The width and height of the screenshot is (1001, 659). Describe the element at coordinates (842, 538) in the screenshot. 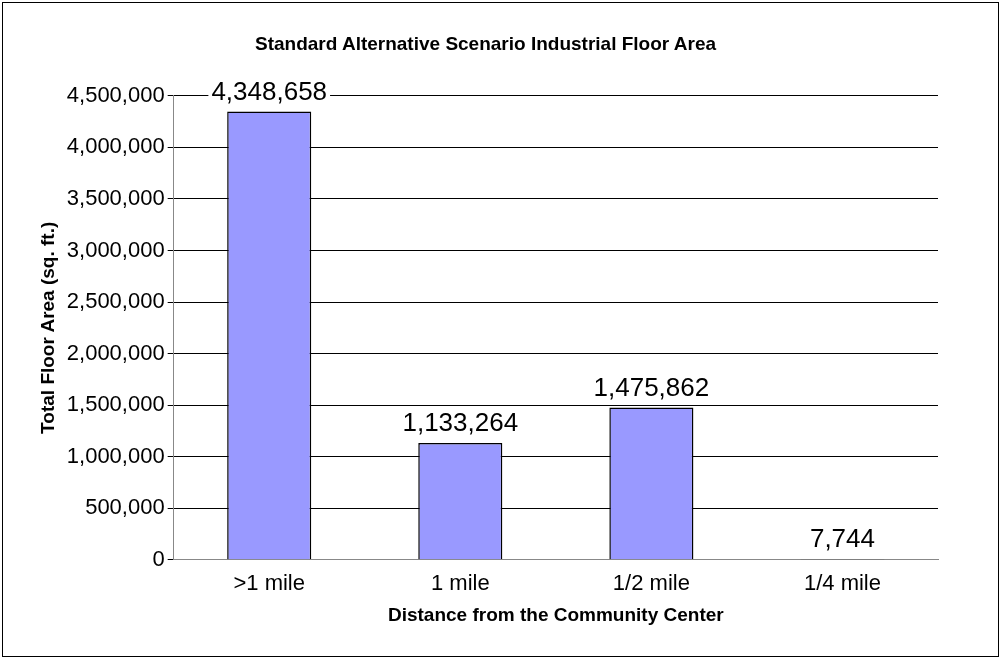

I see `data-label: 7,744` at that location.